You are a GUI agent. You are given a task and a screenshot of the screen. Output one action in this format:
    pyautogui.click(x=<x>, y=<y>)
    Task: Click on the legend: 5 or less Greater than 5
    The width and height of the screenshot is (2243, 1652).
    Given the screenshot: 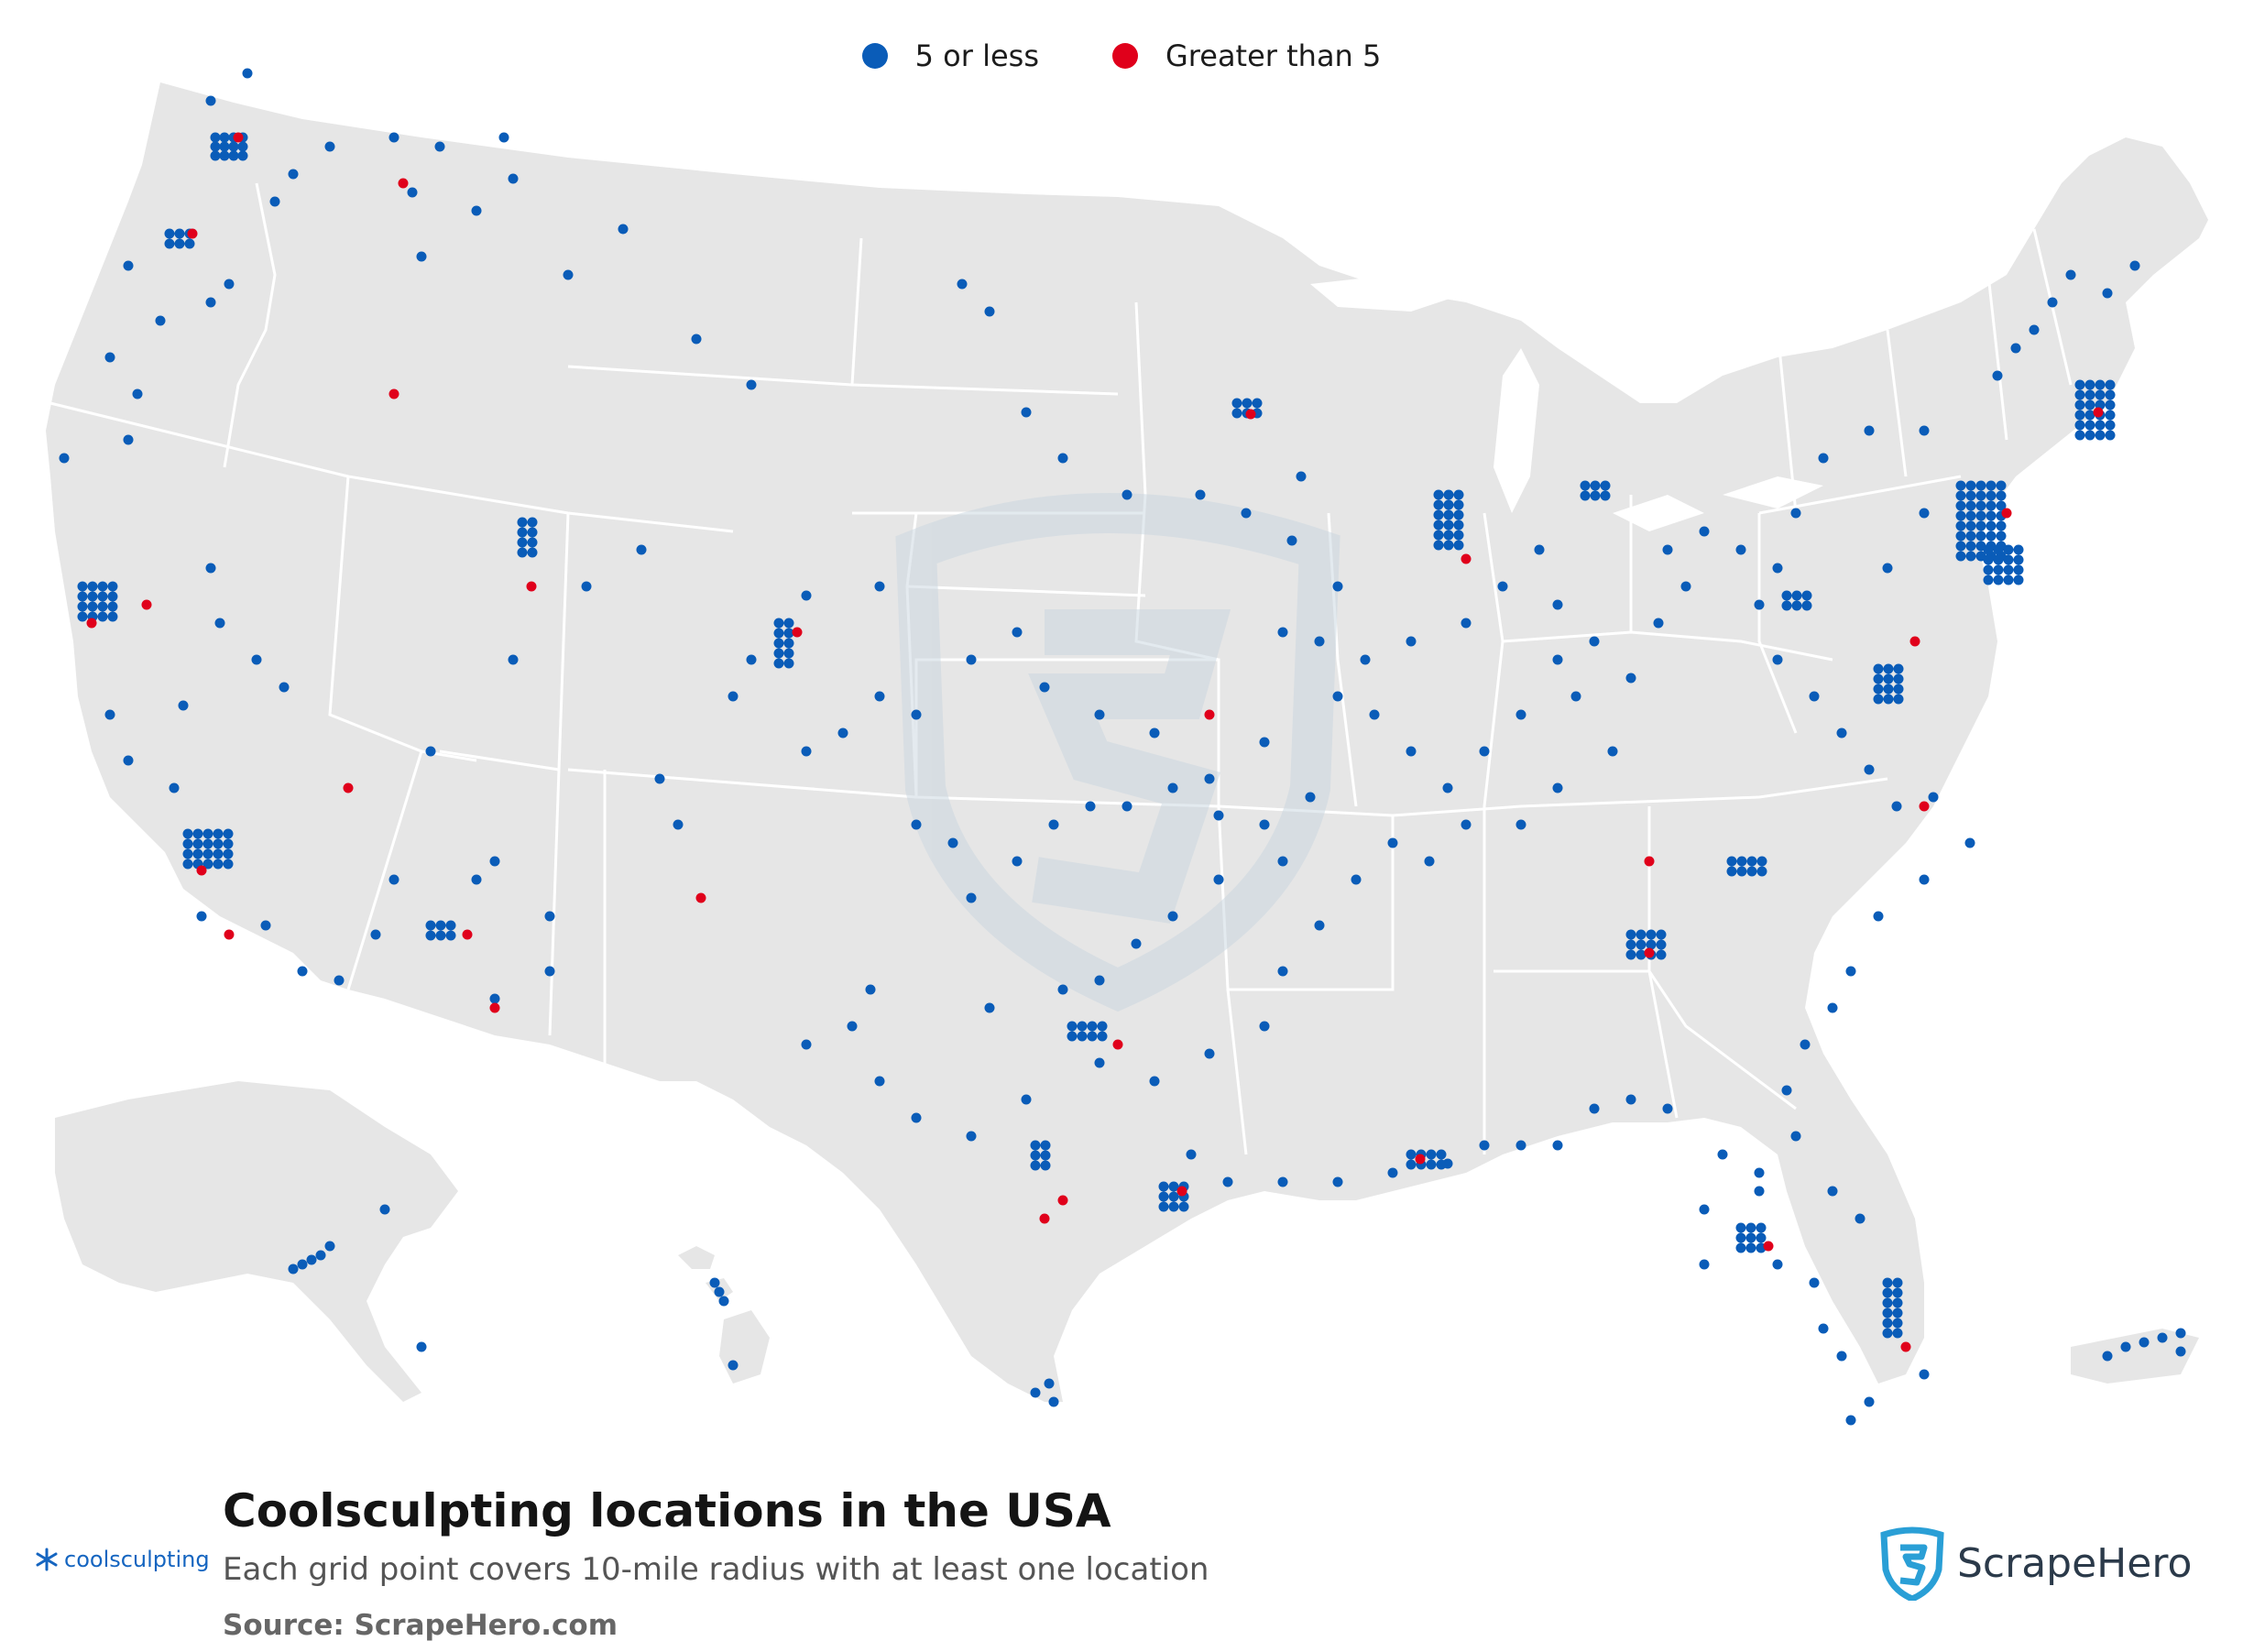 What is the action you would take?
    pyautogui.click(x=1121, y=55)
    